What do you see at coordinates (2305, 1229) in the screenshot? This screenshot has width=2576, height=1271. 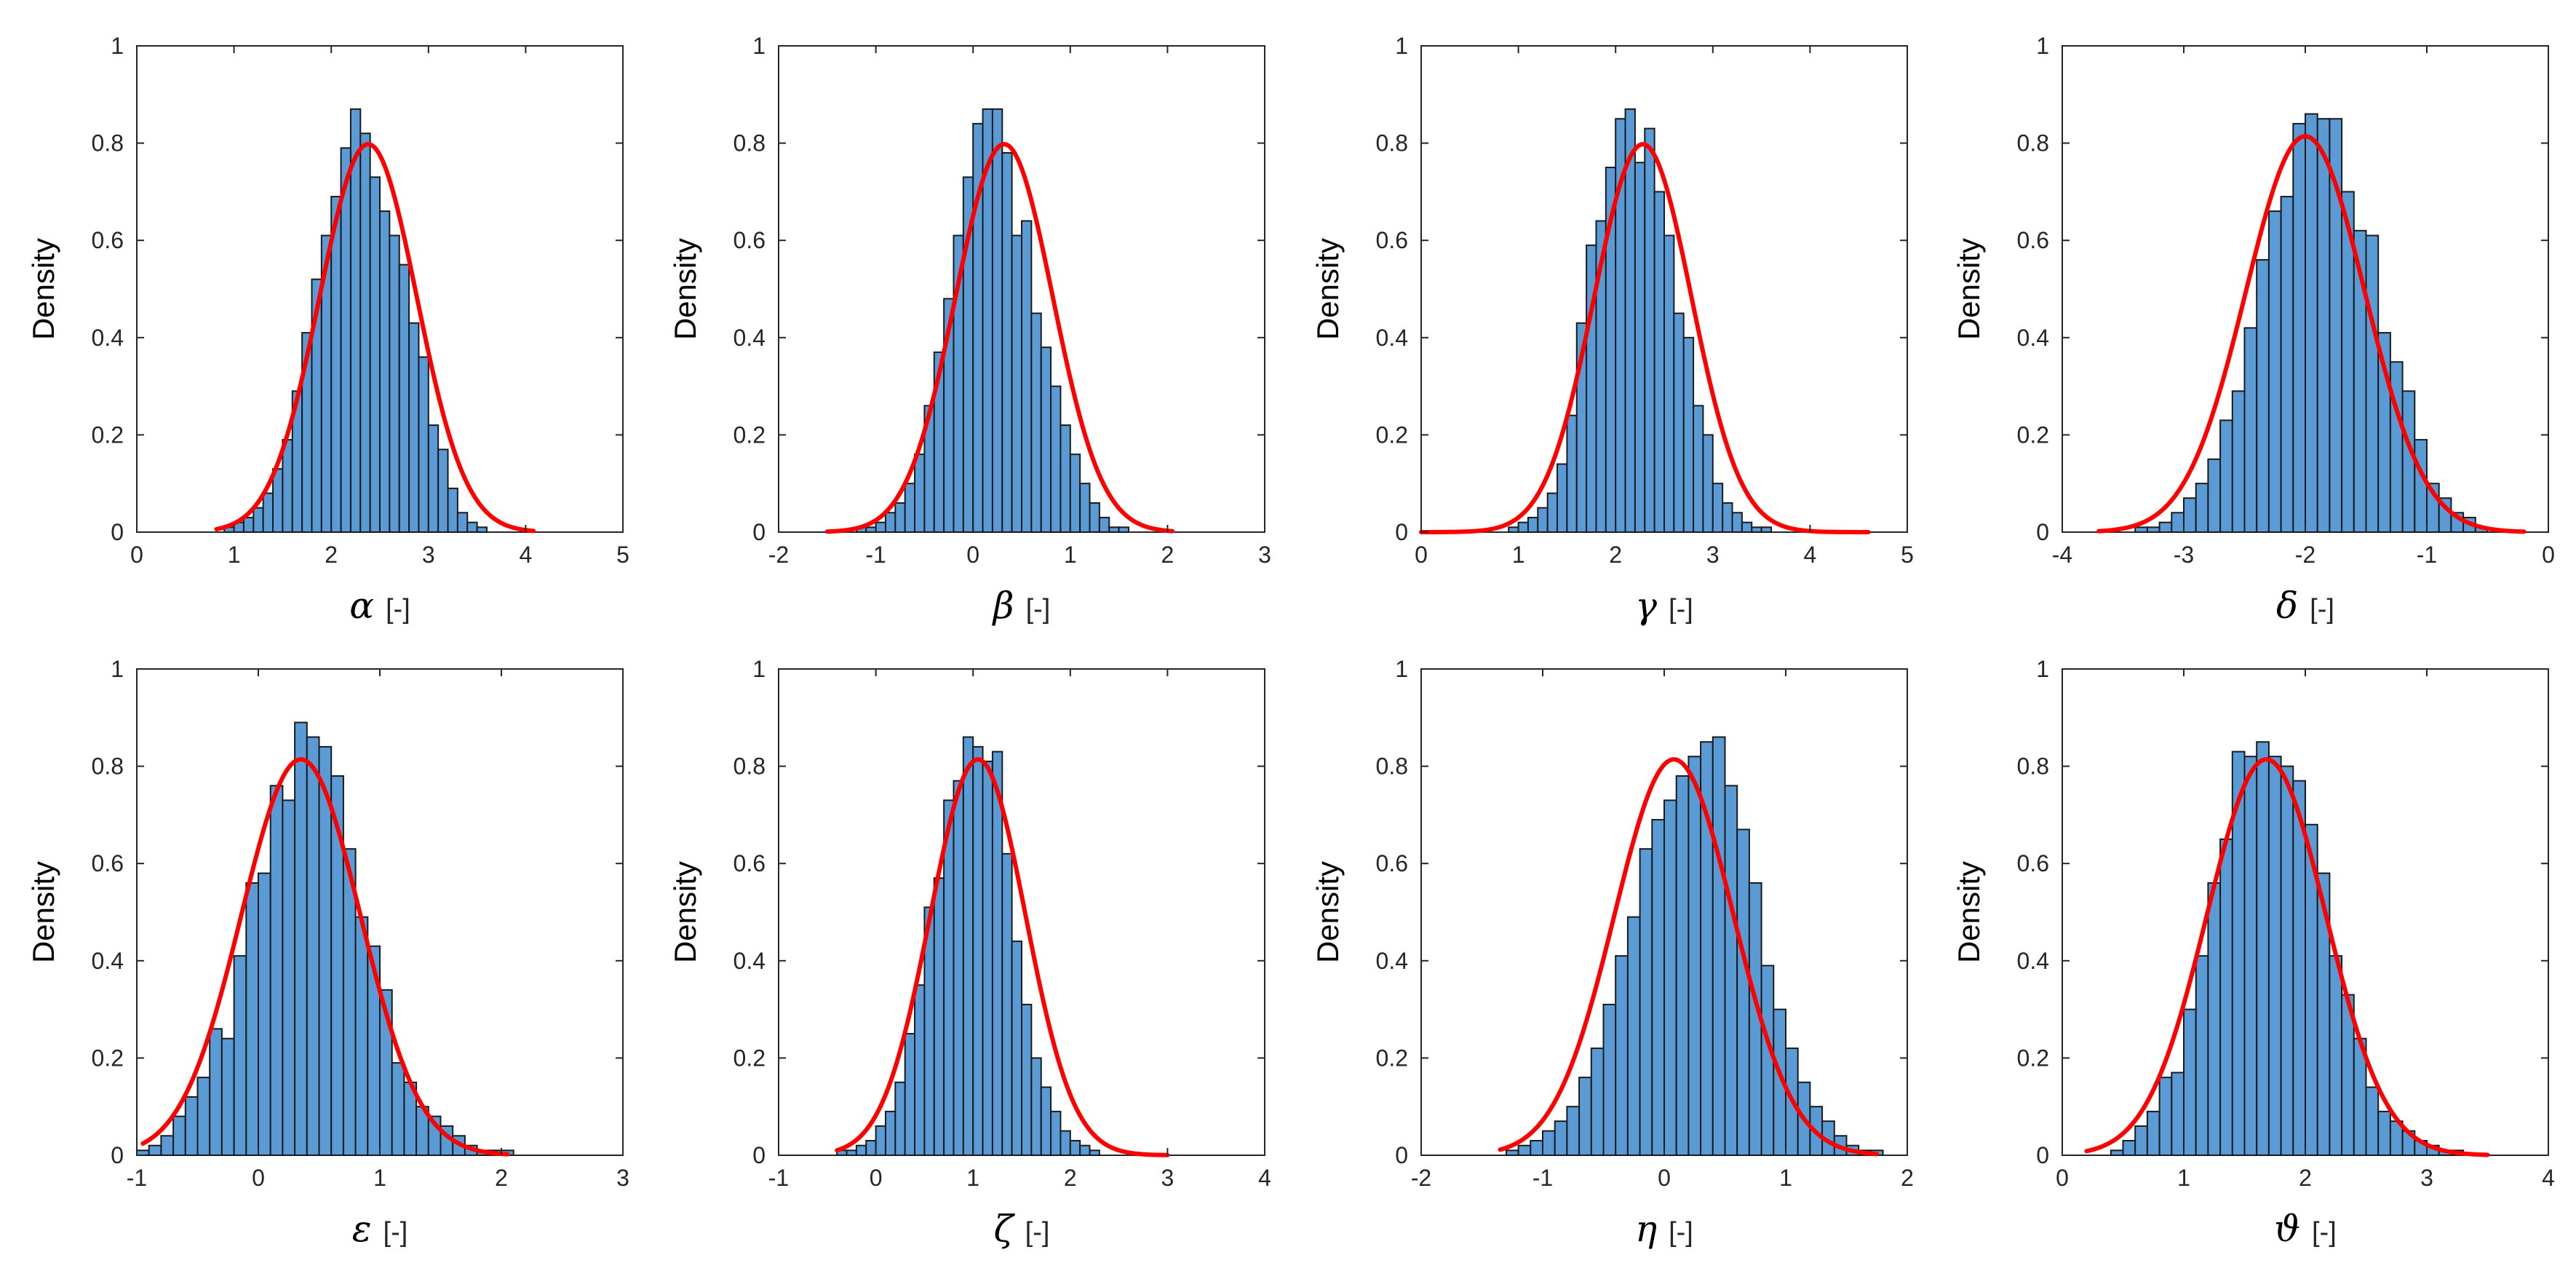 I see `x-axis-label: ϑ [-]` at bounding box center [2305, 1229].